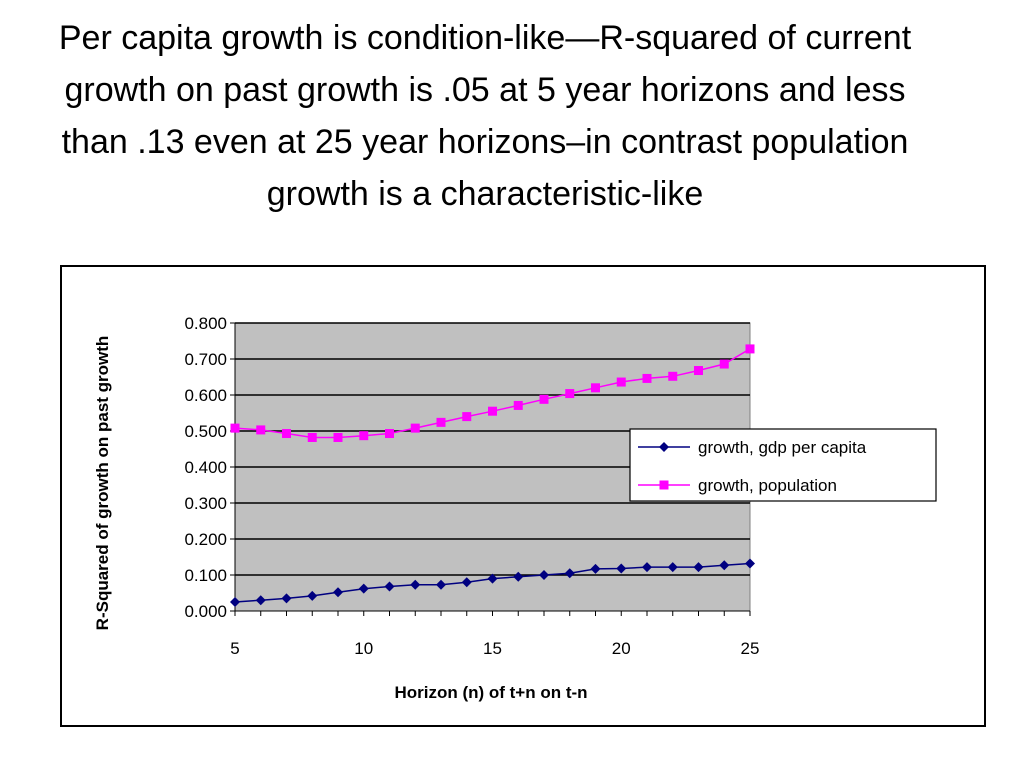 The image size is (1024, 768). What do you see at coordinates (205, 539) in the screenshot?
I see `y-tick-label: 0.200` at bounding box center [205, 539].